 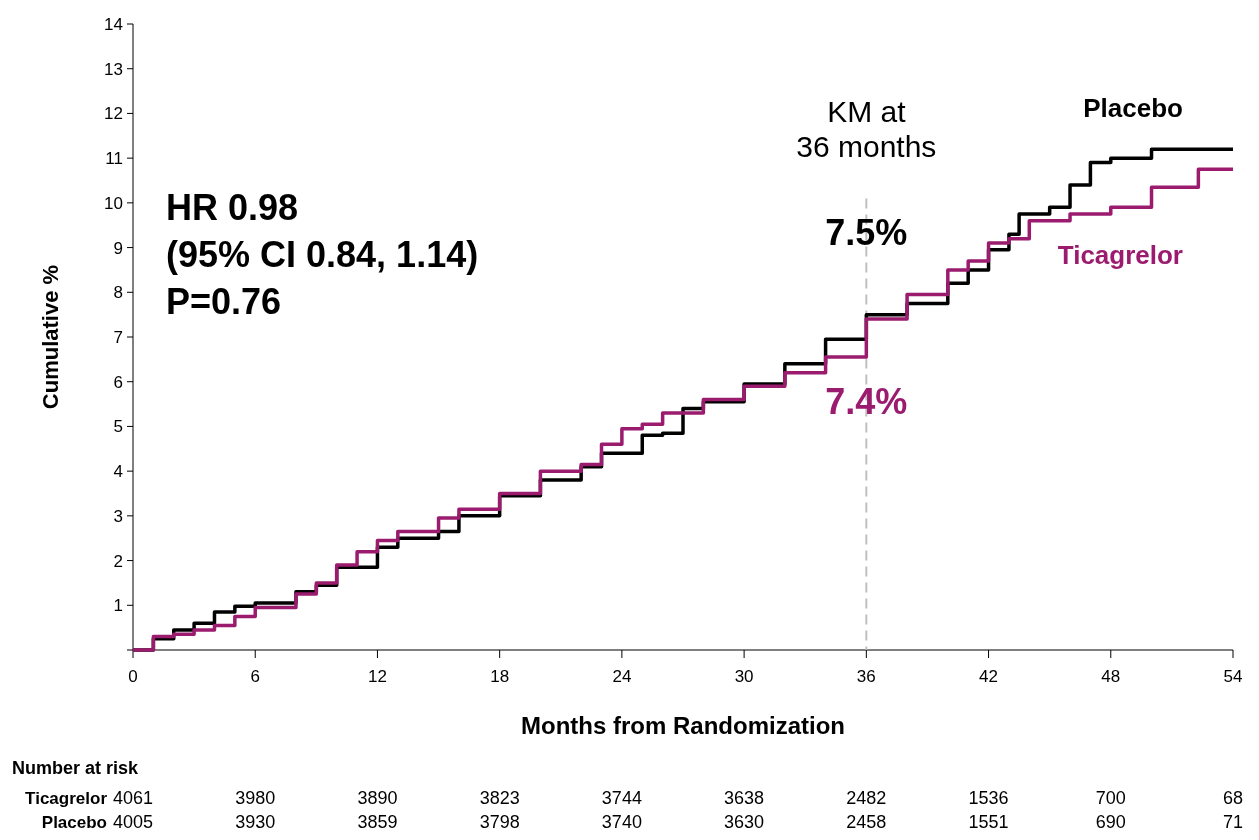 I want to click on x-tick-label: 48, so click(x=1111, y=676).